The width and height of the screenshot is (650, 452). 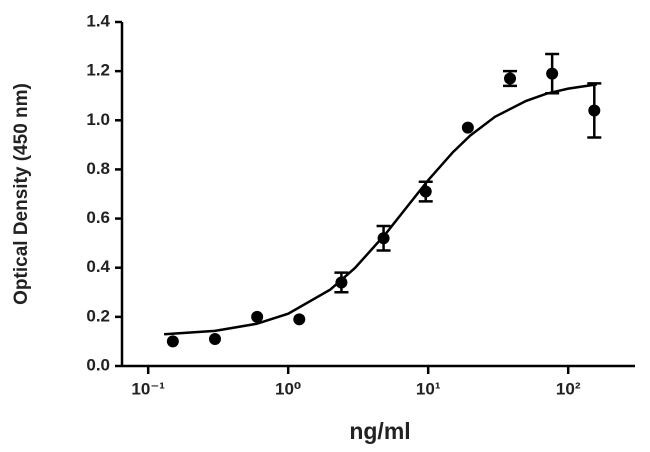 What do you see at coordinates (21, 194) in the screenshot?
I see `y-axis-title: Optical Density (450 nm)` at bounding box center [21, 194].